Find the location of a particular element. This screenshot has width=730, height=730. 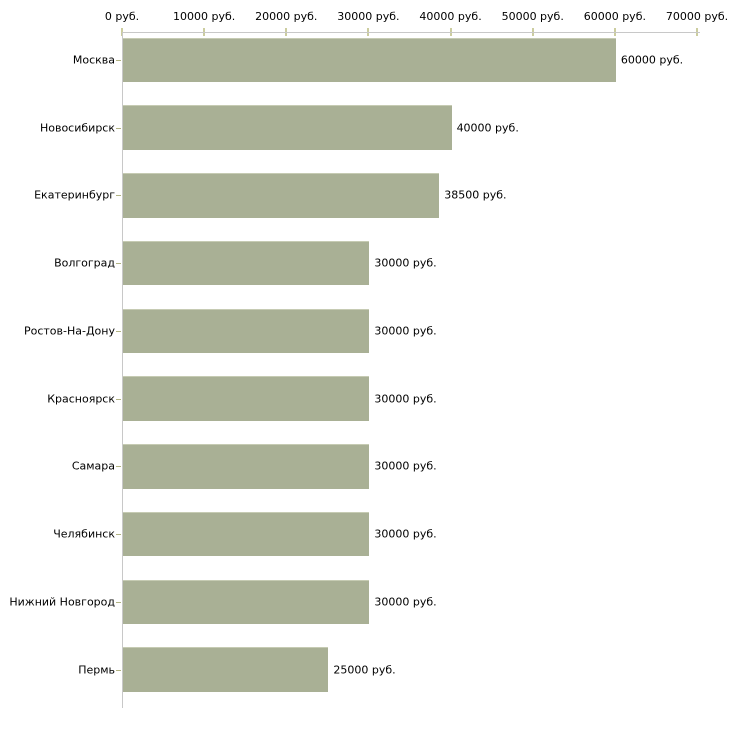

value-label: 25000 руб. is located at coordinates (364, 669).